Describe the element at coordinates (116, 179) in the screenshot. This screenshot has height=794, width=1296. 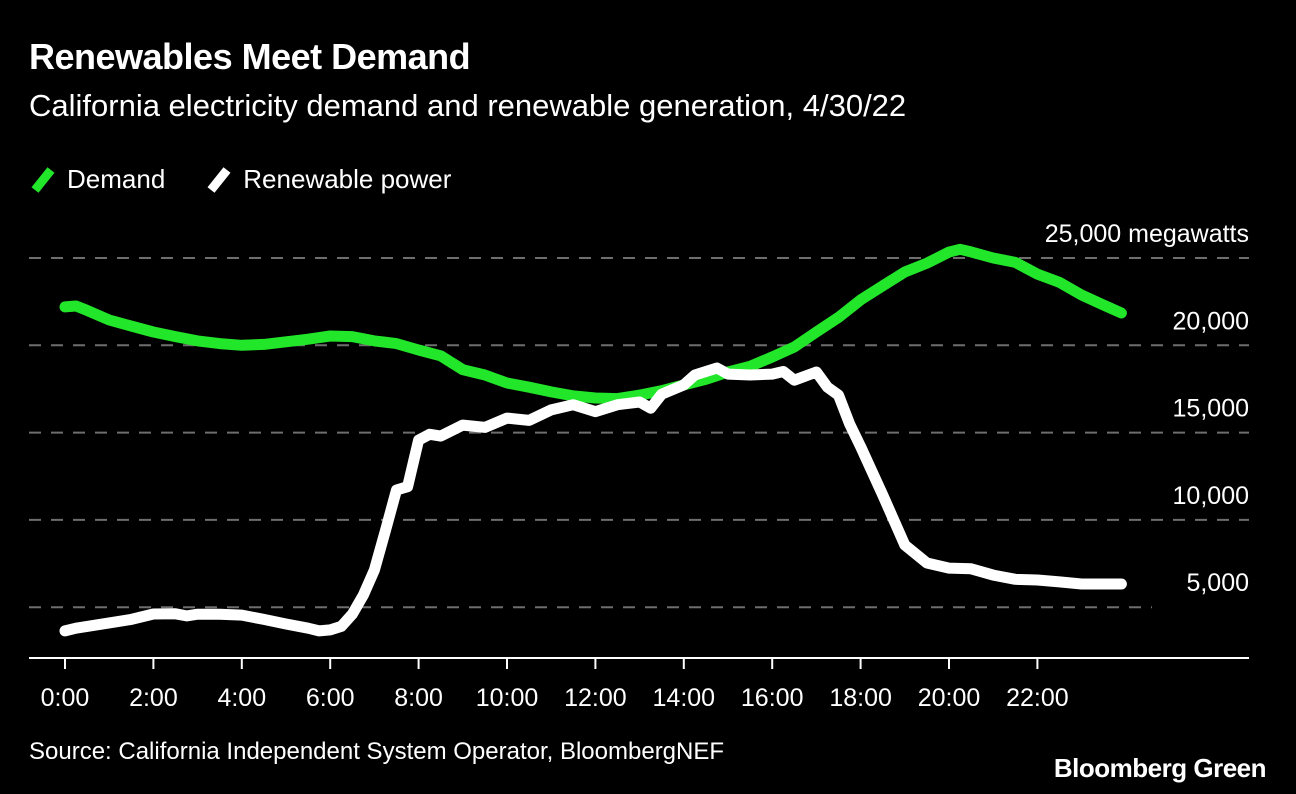
I see `legend-label-demand: Demand` at that location.